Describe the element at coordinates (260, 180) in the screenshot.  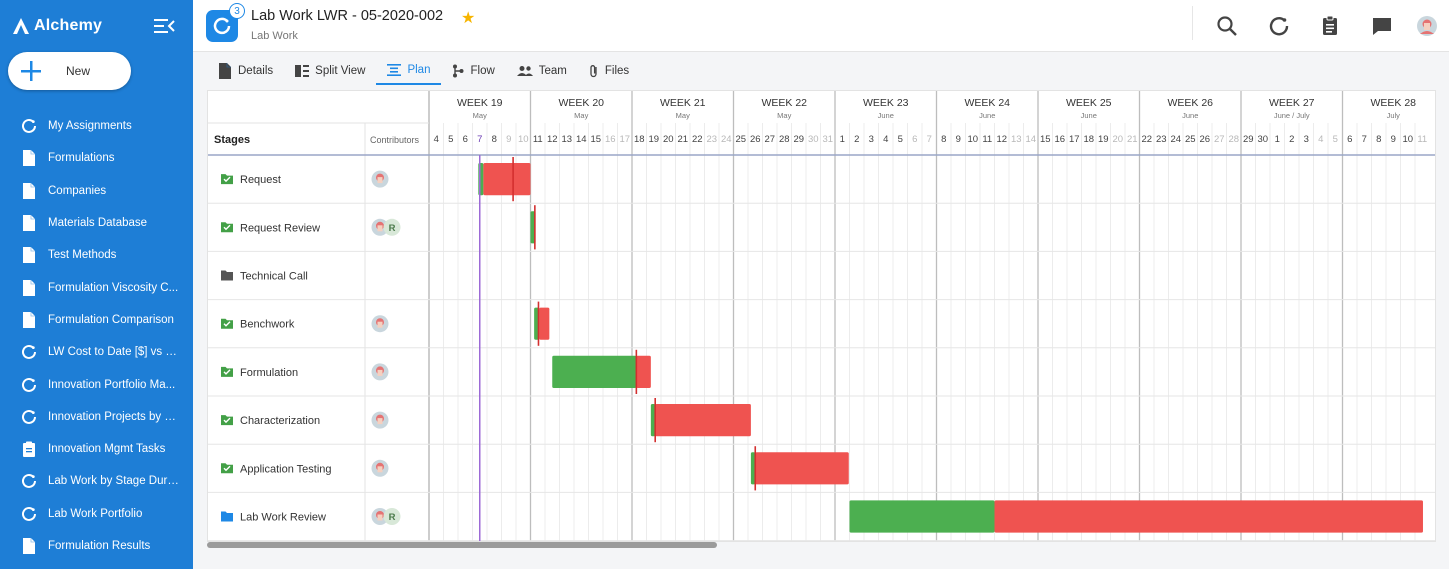
I see `stage-name: Request` at that location.